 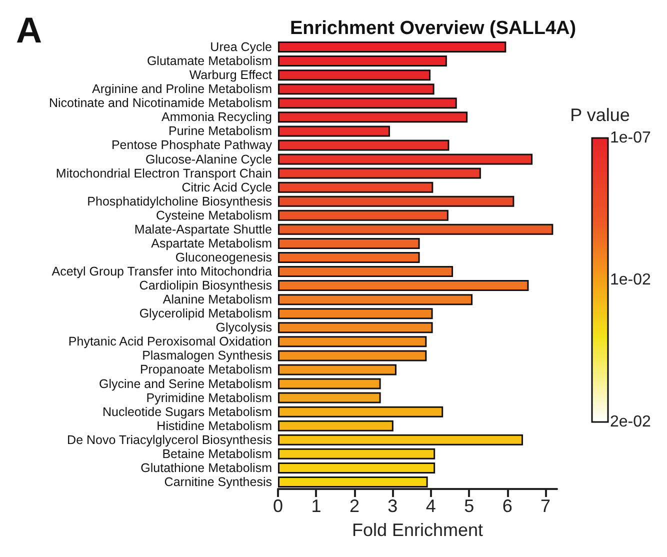 What do you see at coordinates (209, 397) in the screenshot?
I see `y-tick-label: Pyrimidine Metabolism` at bounding box center [209, 397].